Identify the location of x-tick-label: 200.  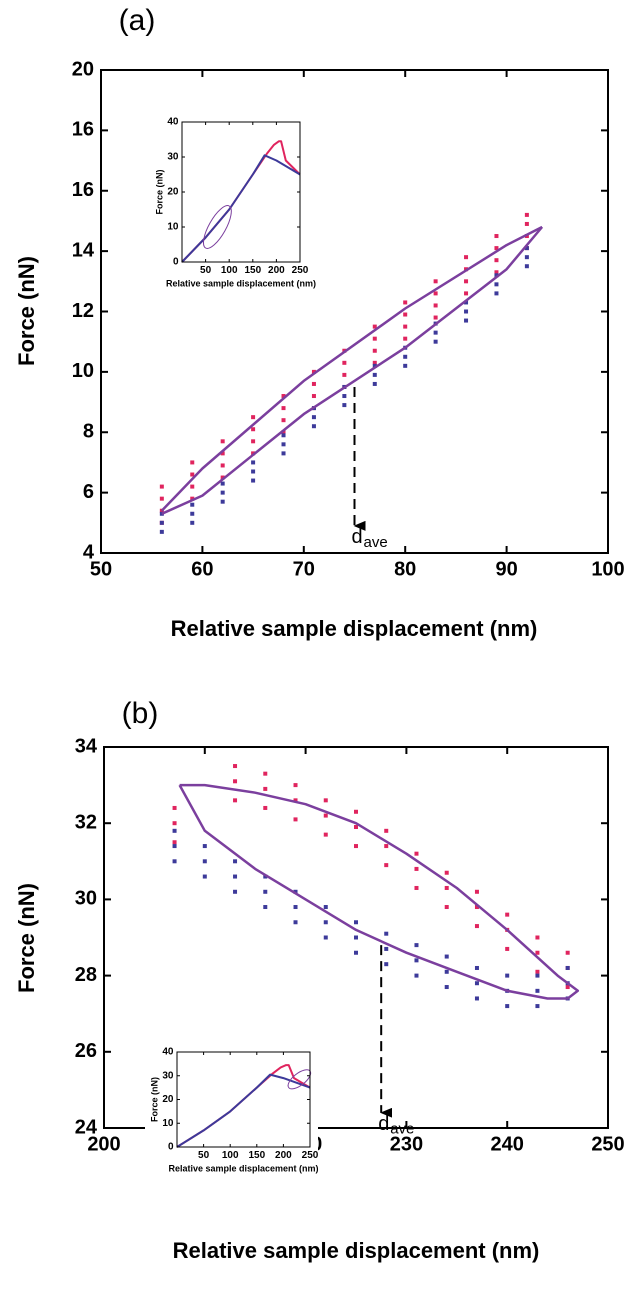
(103, 1144).